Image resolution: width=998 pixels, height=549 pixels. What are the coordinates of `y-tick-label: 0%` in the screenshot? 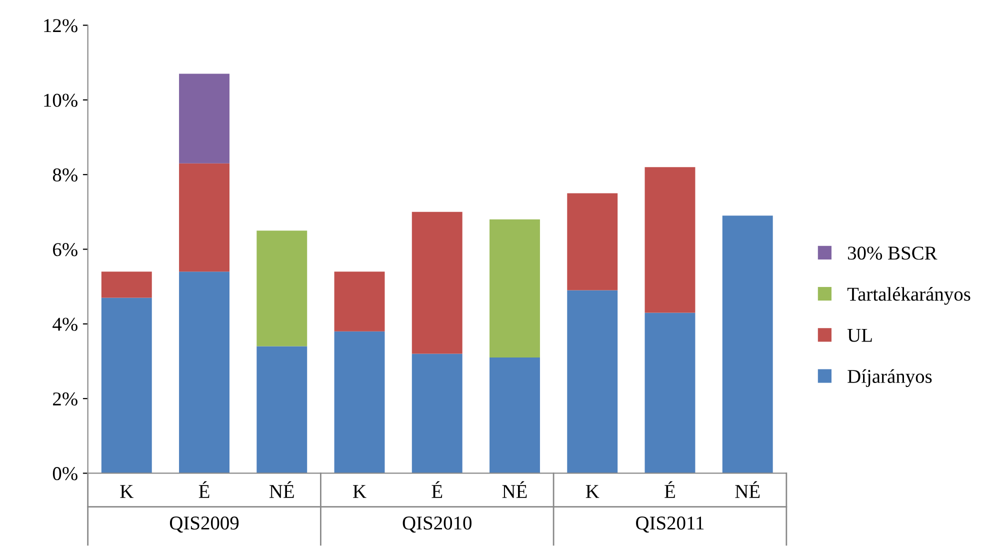 It's located at (65, 473).